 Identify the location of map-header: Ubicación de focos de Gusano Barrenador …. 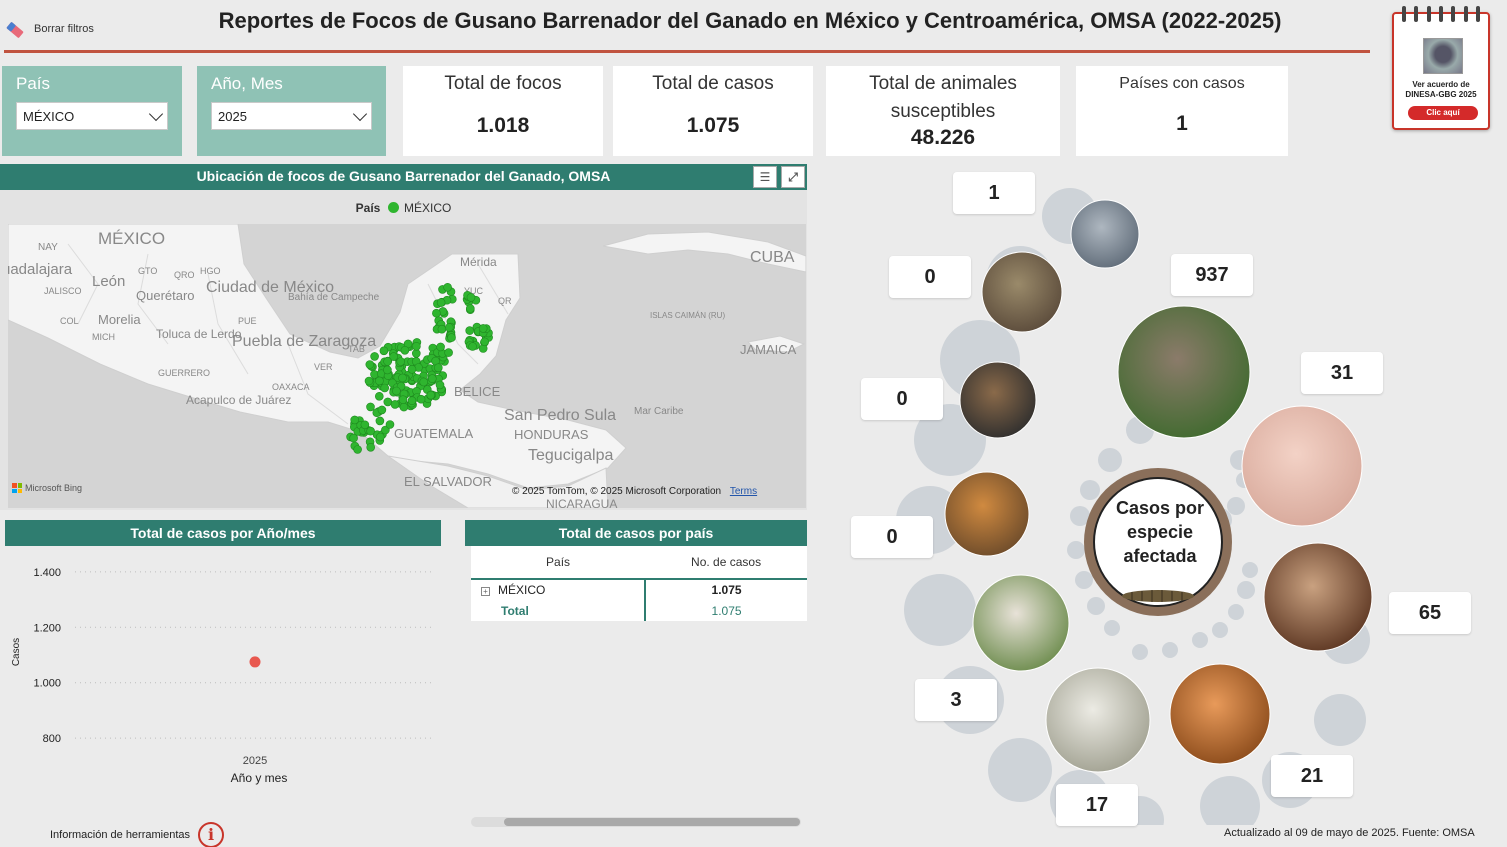
(403, 177).